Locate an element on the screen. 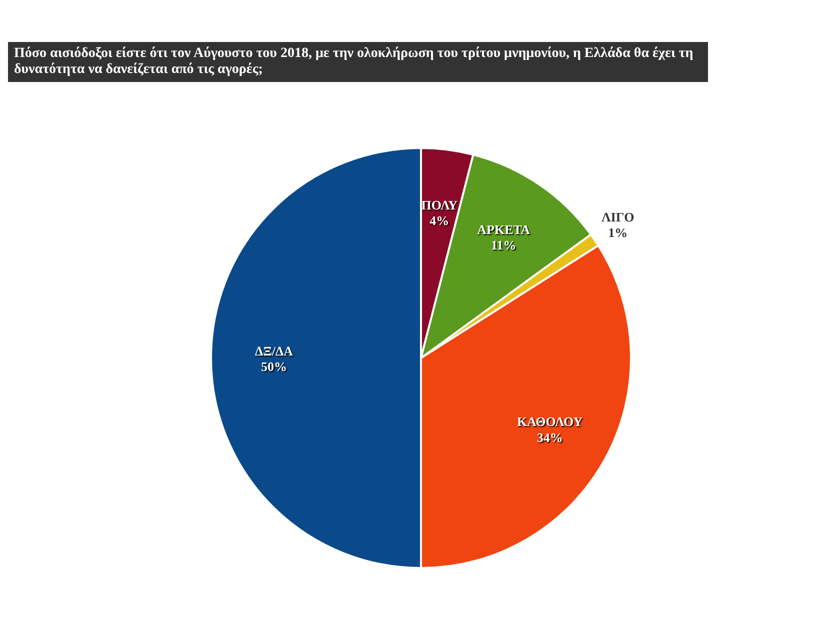 This screenshot has height=619, width=833. data-label: 4% is located at coordinates (440, 220).